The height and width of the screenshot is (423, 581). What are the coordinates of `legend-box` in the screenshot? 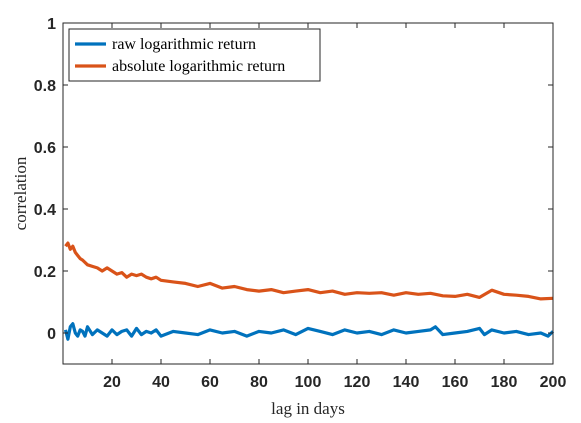 It's located at (194, 55).